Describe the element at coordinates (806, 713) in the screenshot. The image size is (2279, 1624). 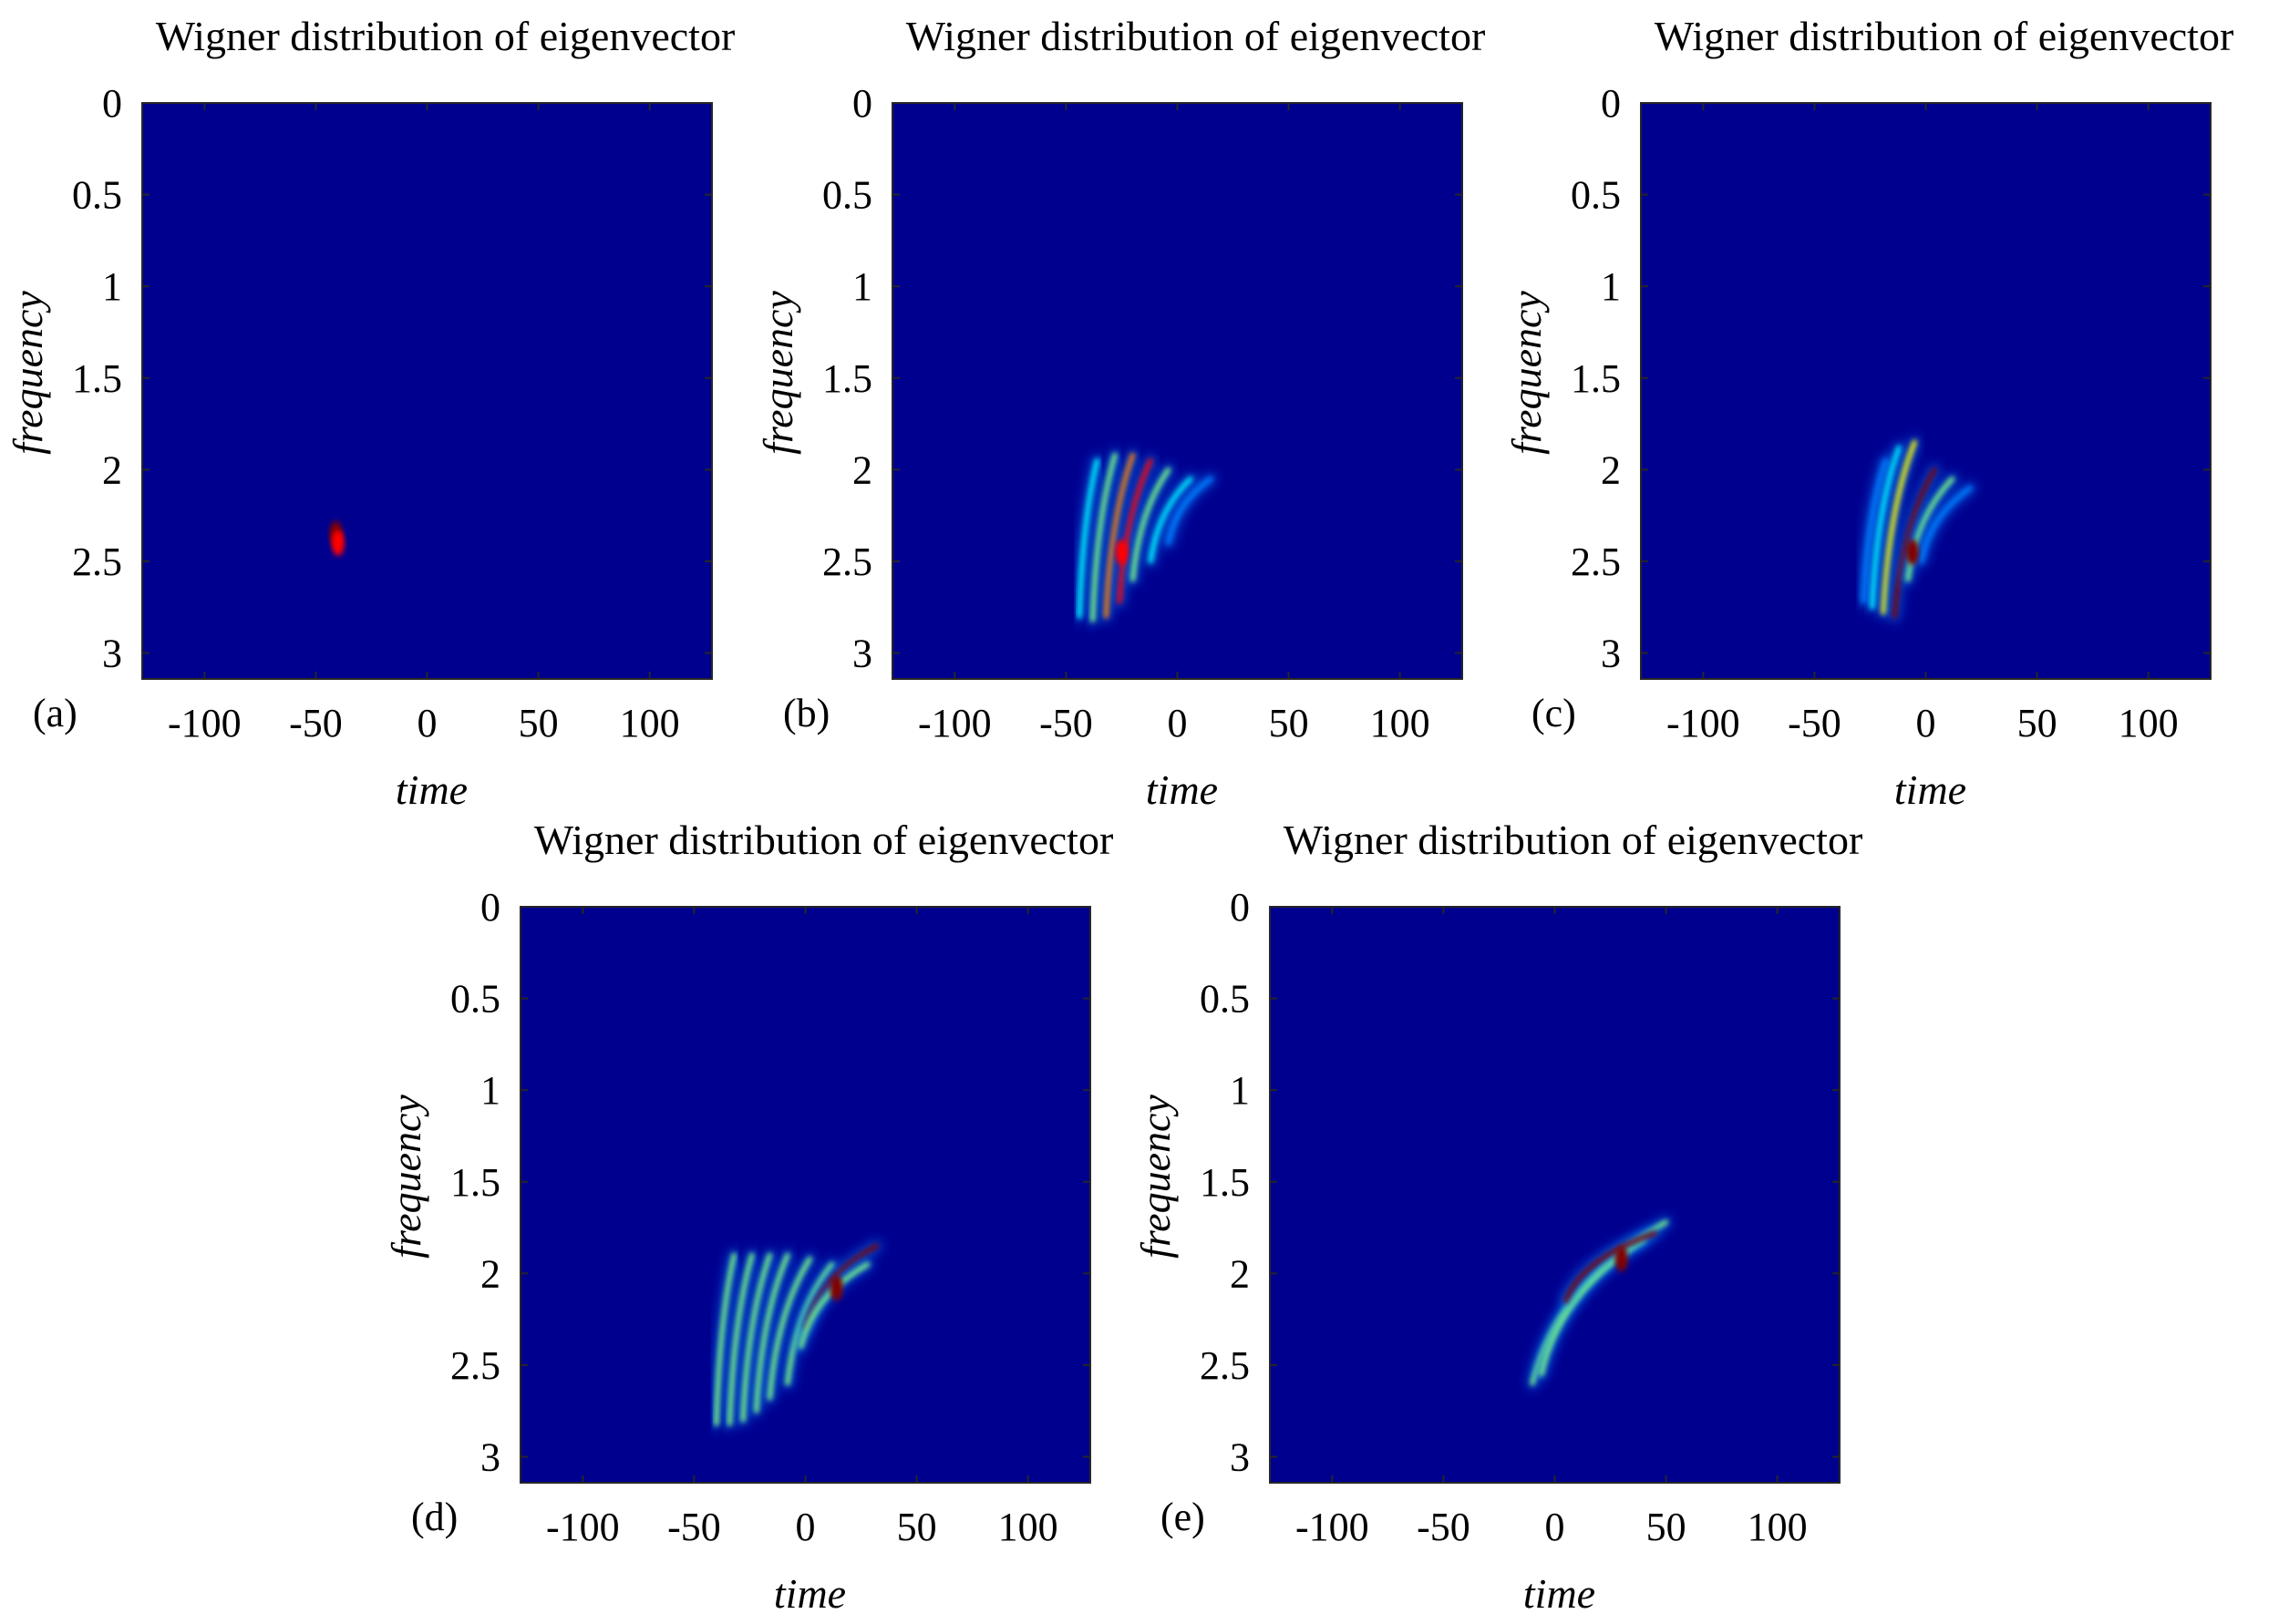
I see `panel-label: (b)` at that location.